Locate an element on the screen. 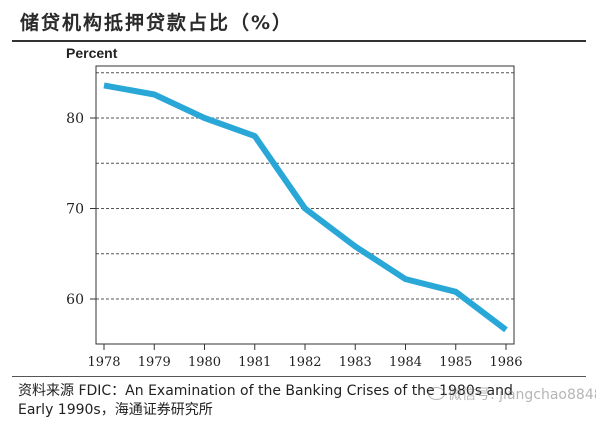 This screenshot has height=429, width=596. source-line-2: Early 1990s，海通证券研究所 is located at coordinates (115, 410).